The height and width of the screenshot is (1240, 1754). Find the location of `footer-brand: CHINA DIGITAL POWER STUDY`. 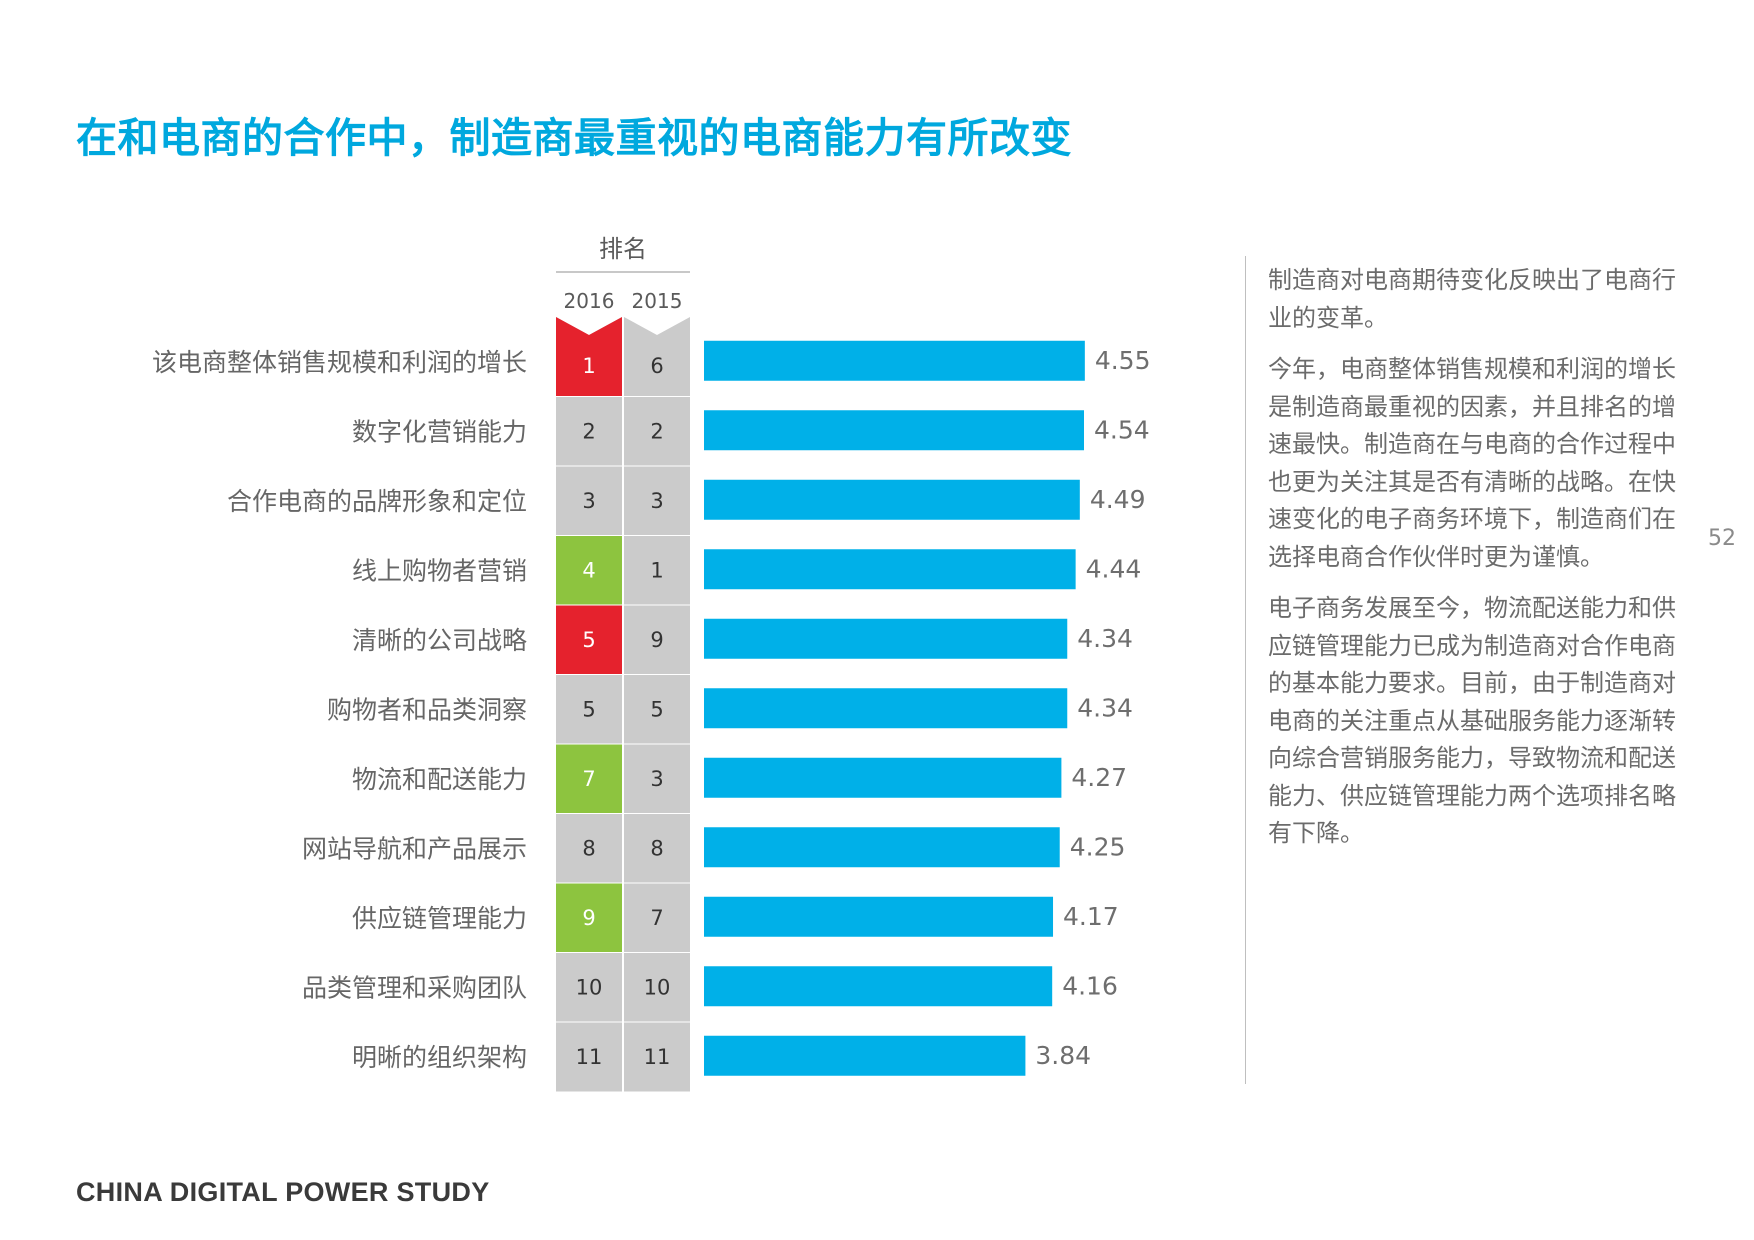

footer-brand: CHINA DIGITAL POWER STUDY is located at coordinates (283, 1192).